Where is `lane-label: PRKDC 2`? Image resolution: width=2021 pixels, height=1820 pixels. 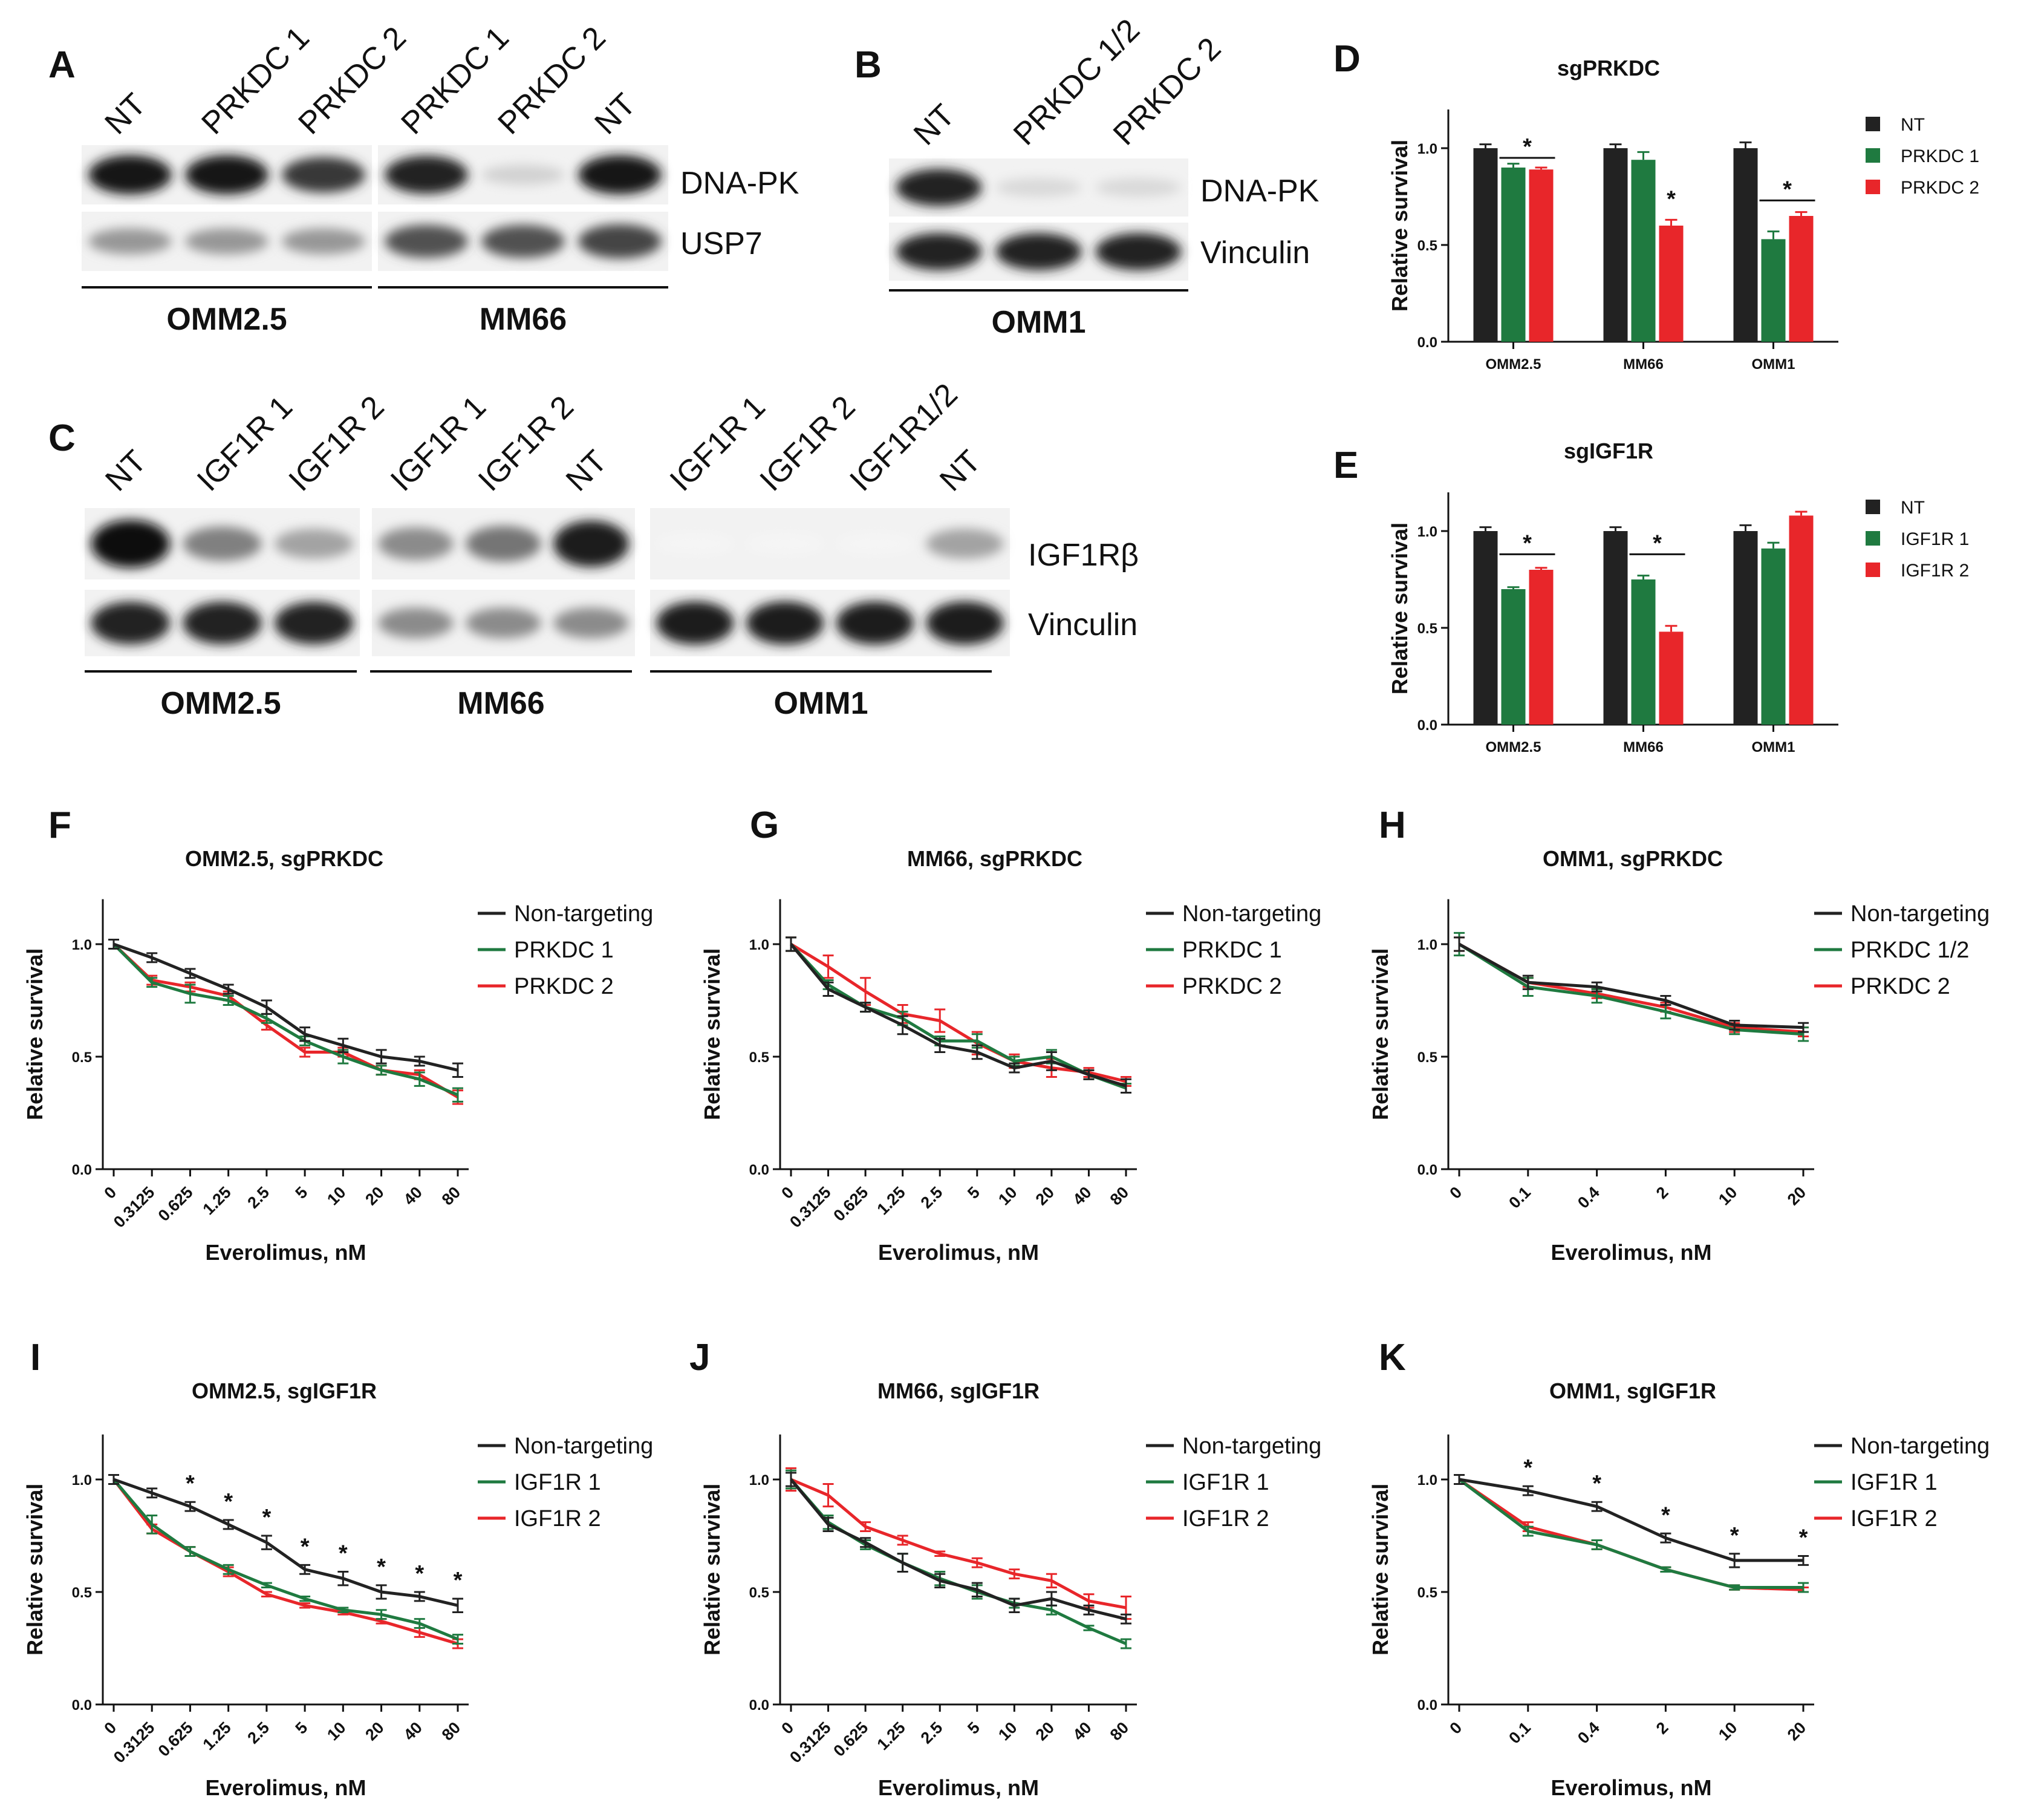
lane-label: PRKDC 2 is located at coordinates (352, 80).